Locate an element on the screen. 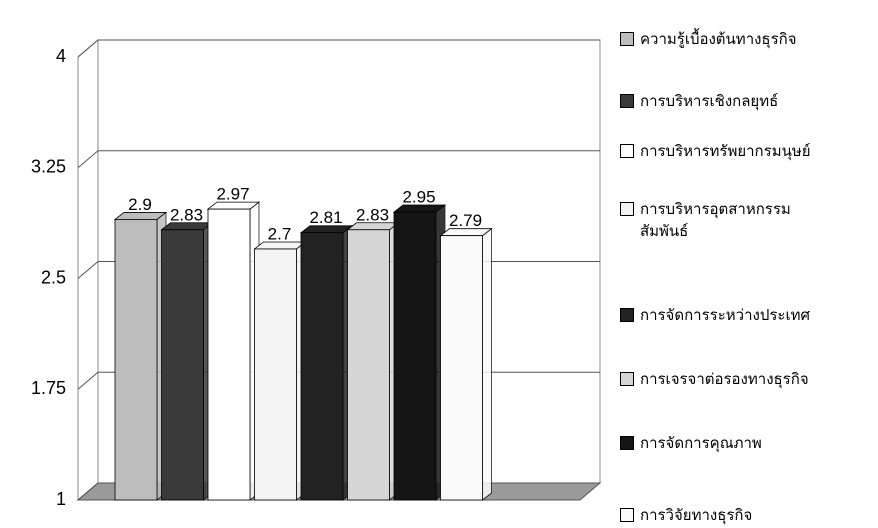 The height and width of the screenshot is (528, 878). legend-item: การบริหารทรัพยากรมนุษย์ is located at coordinates (747, 151).